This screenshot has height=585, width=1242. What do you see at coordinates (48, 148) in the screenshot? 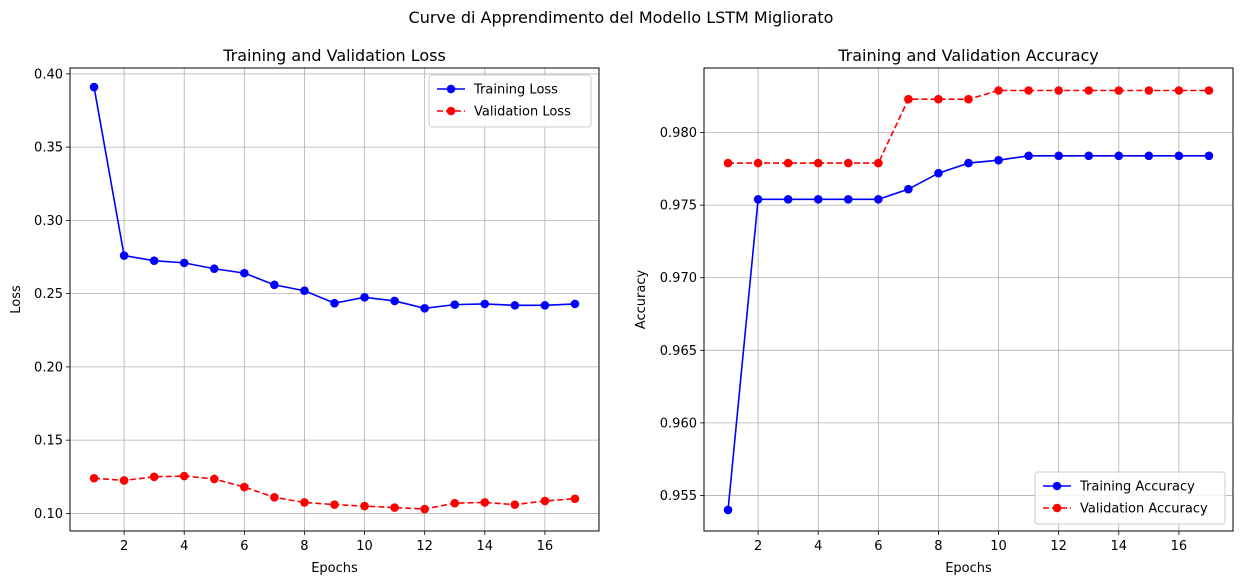
I see `y-tick-label: 0.35` at bounding box center [48, 148].